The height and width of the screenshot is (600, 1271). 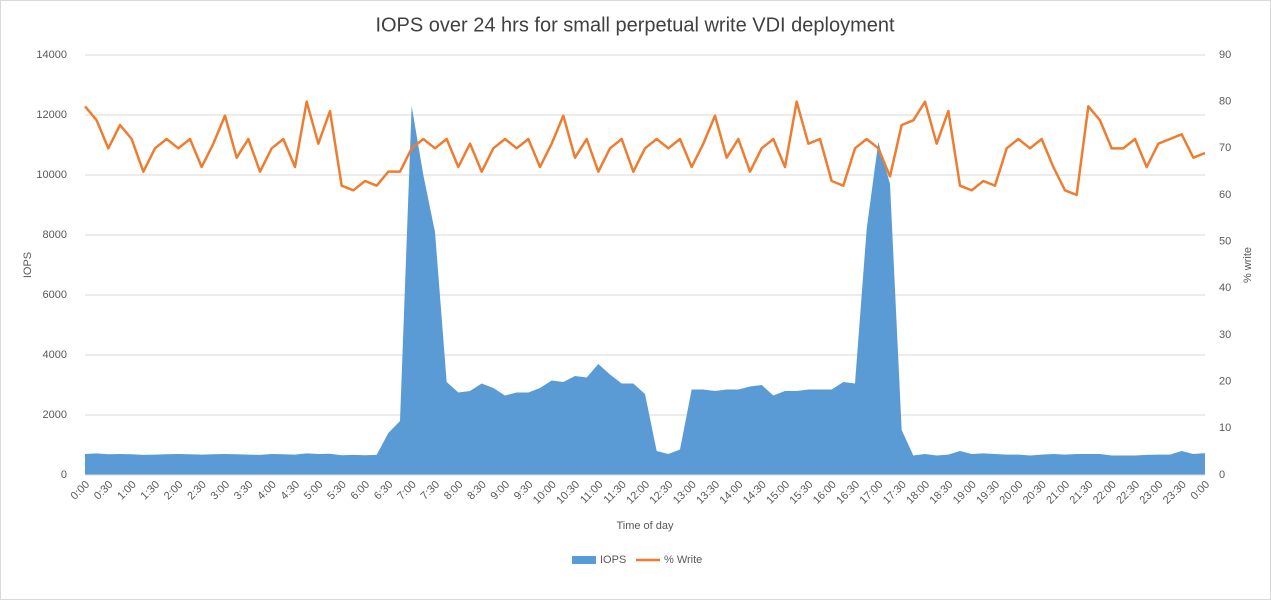 I want to click on y2-tick-label: 0, so click(x=1222, y=475).